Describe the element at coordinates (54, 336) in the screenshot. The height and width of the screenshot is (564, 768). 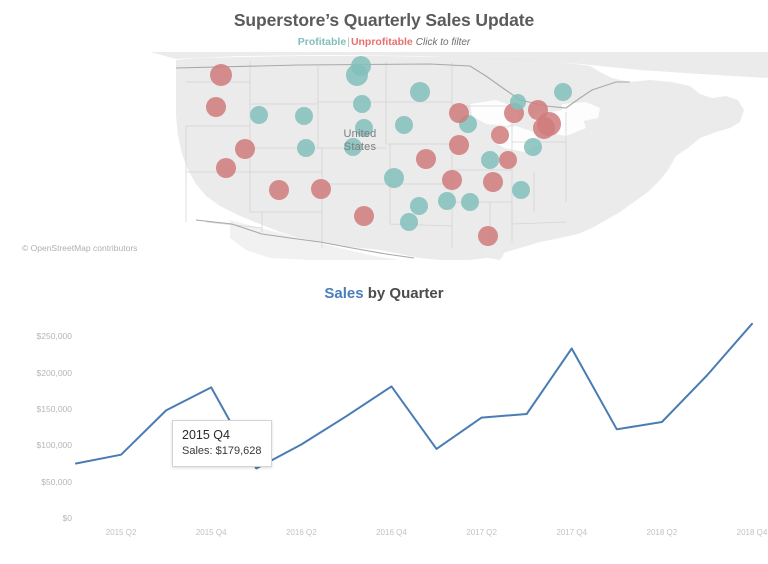
I see `y-axis-tick-label: $250,000` at that location.